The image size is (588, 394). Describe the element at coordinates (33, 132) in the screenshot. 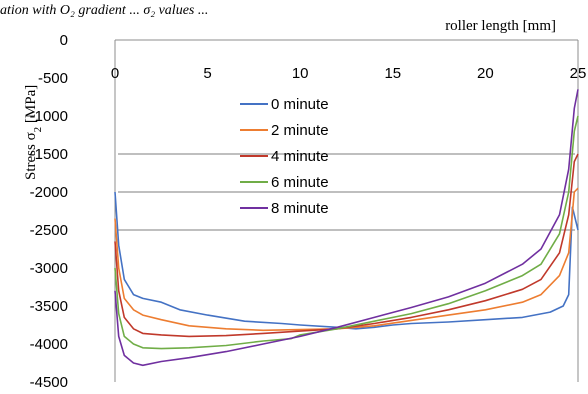

I see `y-axis-label: Stress σ2 [MPa]` at that location.